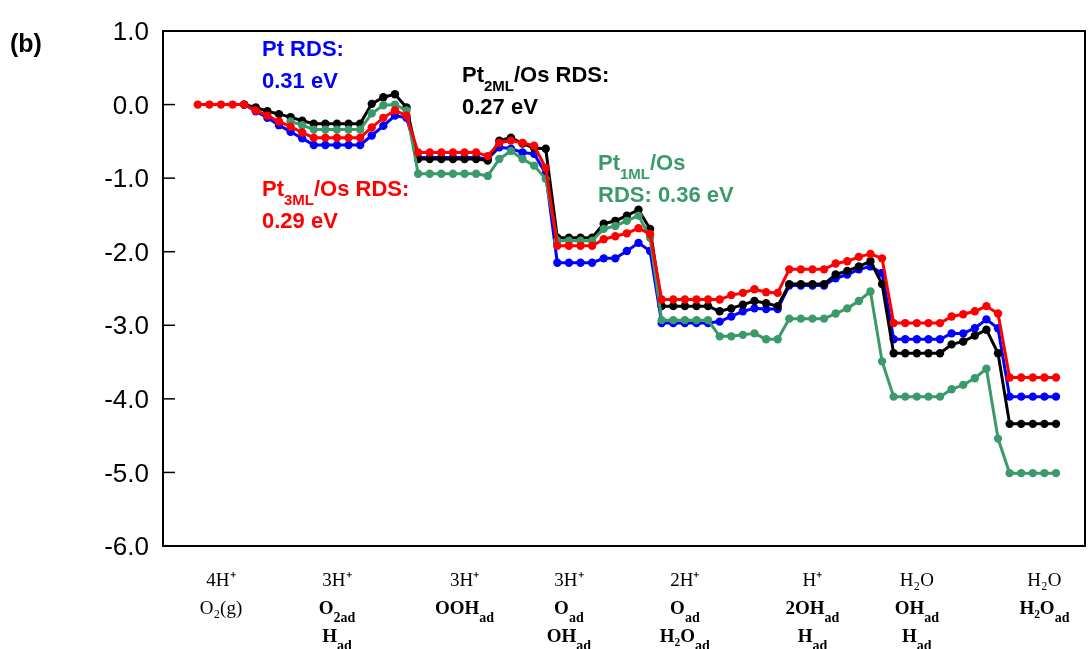 Image resolution: width=1090 pixels, height=649 pixels. Describe the element at coordinates (666, 178) in the screenshot. I see `annotation: Pt$_{1ML}$/Os RDS: 0.36 eV` at that location.